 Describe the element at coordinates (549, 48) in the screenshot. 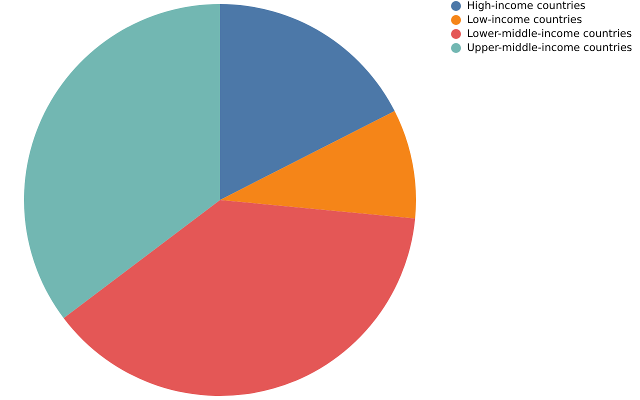

I see `legend-label: Upper-middle-income countries` at that location.